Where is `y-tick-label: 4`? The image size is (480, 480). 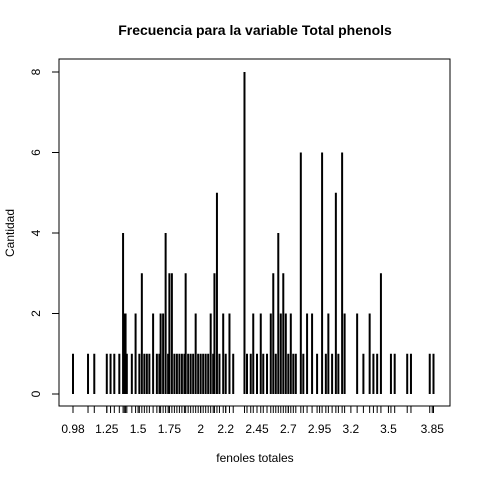 y-tick-label: 4 is located at coordinates (36, 232).